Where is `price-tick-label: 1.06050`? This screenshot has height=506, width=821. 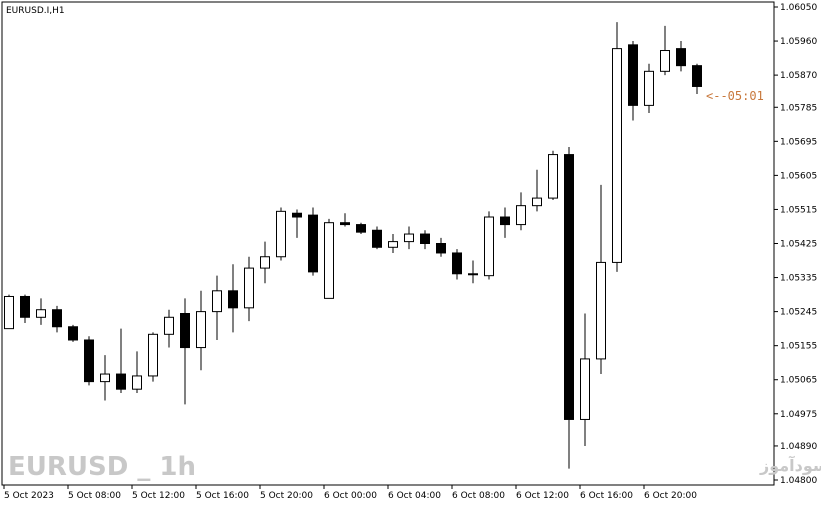 price-tick-label: 1.06050 is located at coordinates (798, 8).